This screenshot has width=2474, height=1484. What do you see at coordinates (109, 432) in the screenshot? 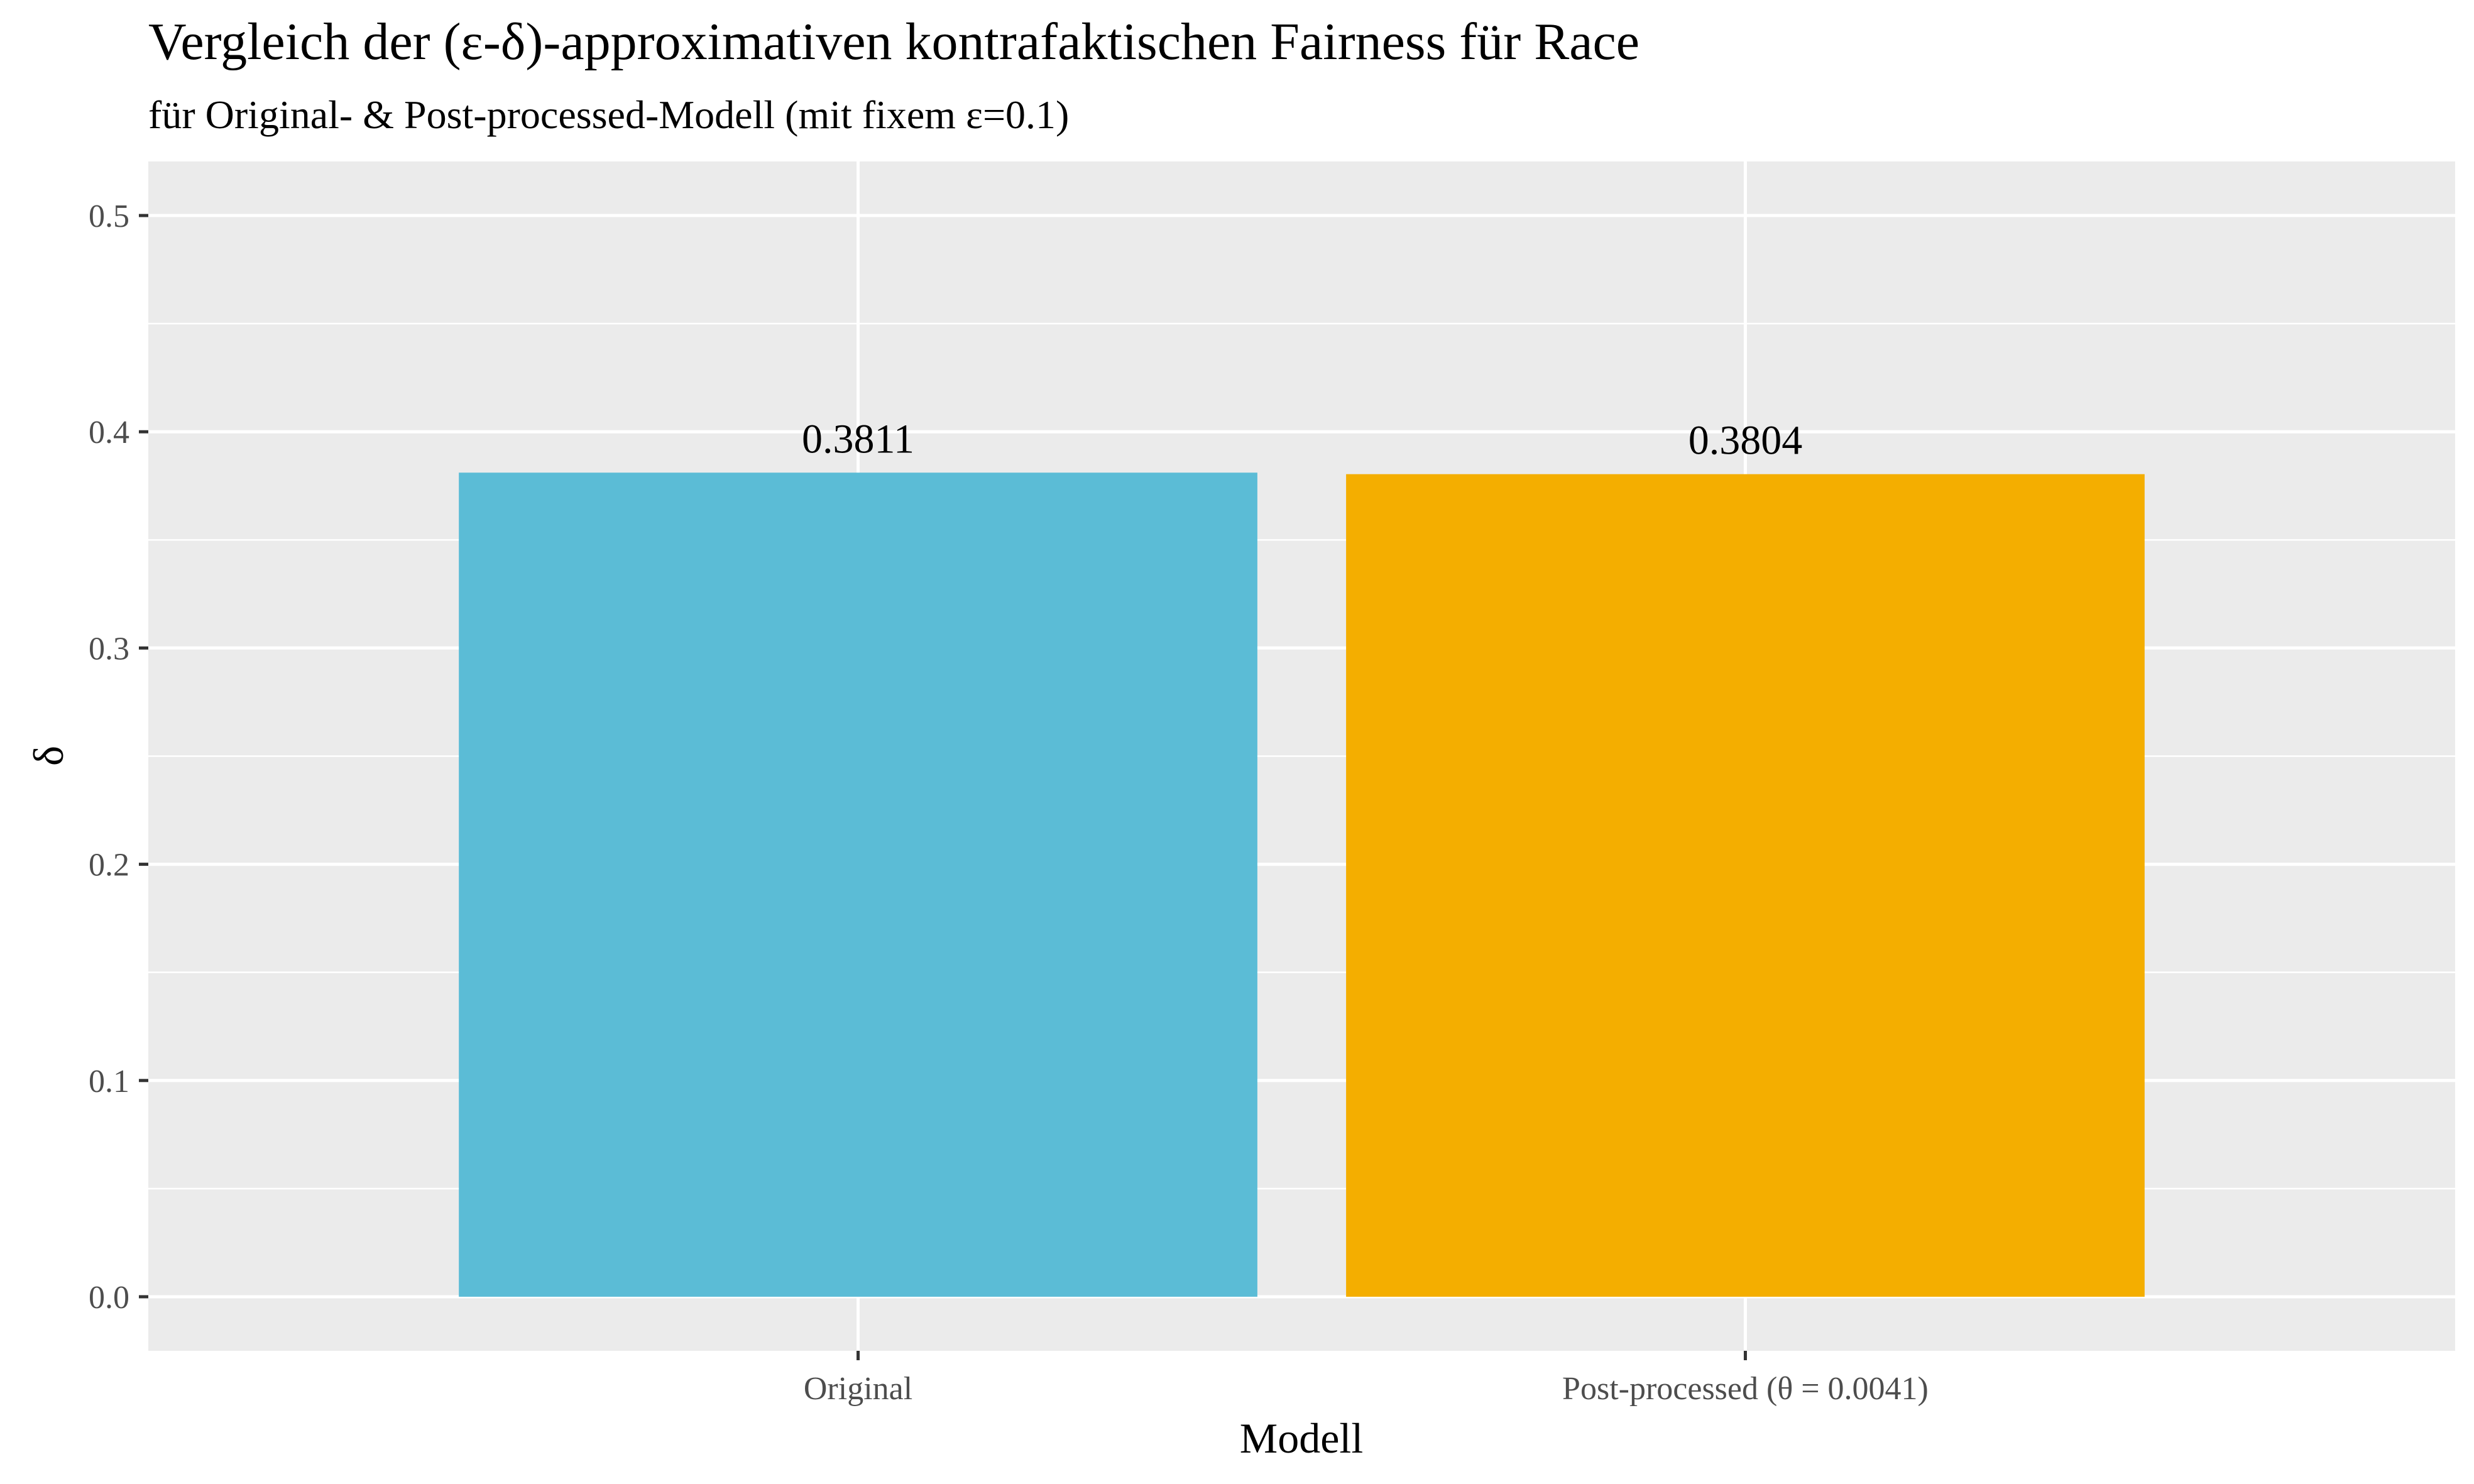
I see `y-tick-label: 0.4` at bounding box center [109, 432].